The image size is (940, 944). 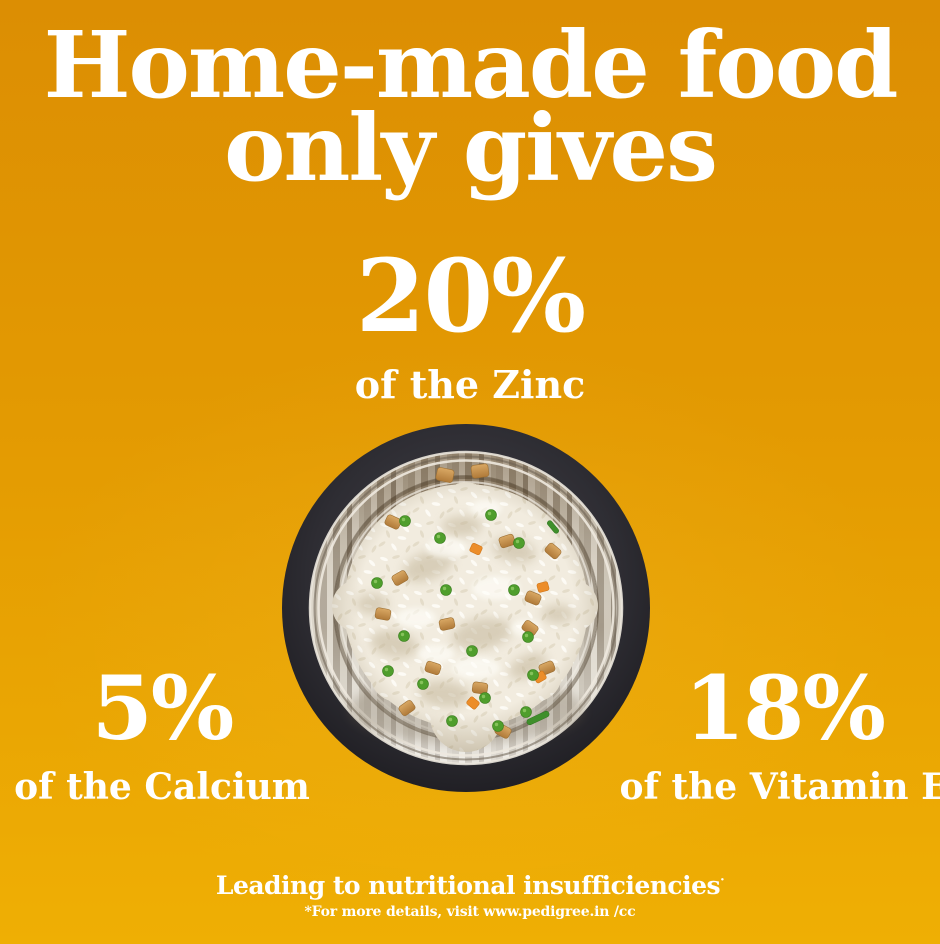 I want to click on footer-headline: Leading to nutritional insufficiencies·, so click(x=470, y=886).